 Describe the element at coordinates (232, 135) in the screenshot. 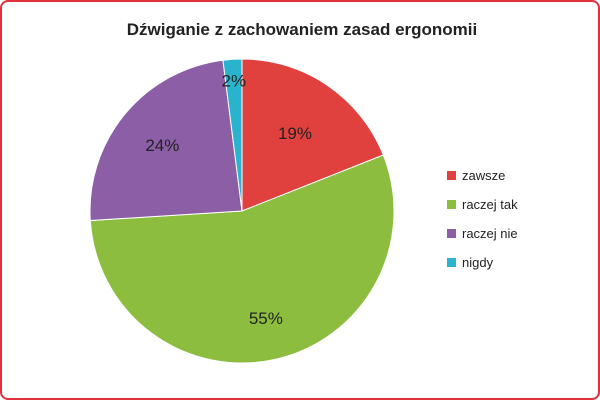

I see `pie-slice-nigdy` at that location.